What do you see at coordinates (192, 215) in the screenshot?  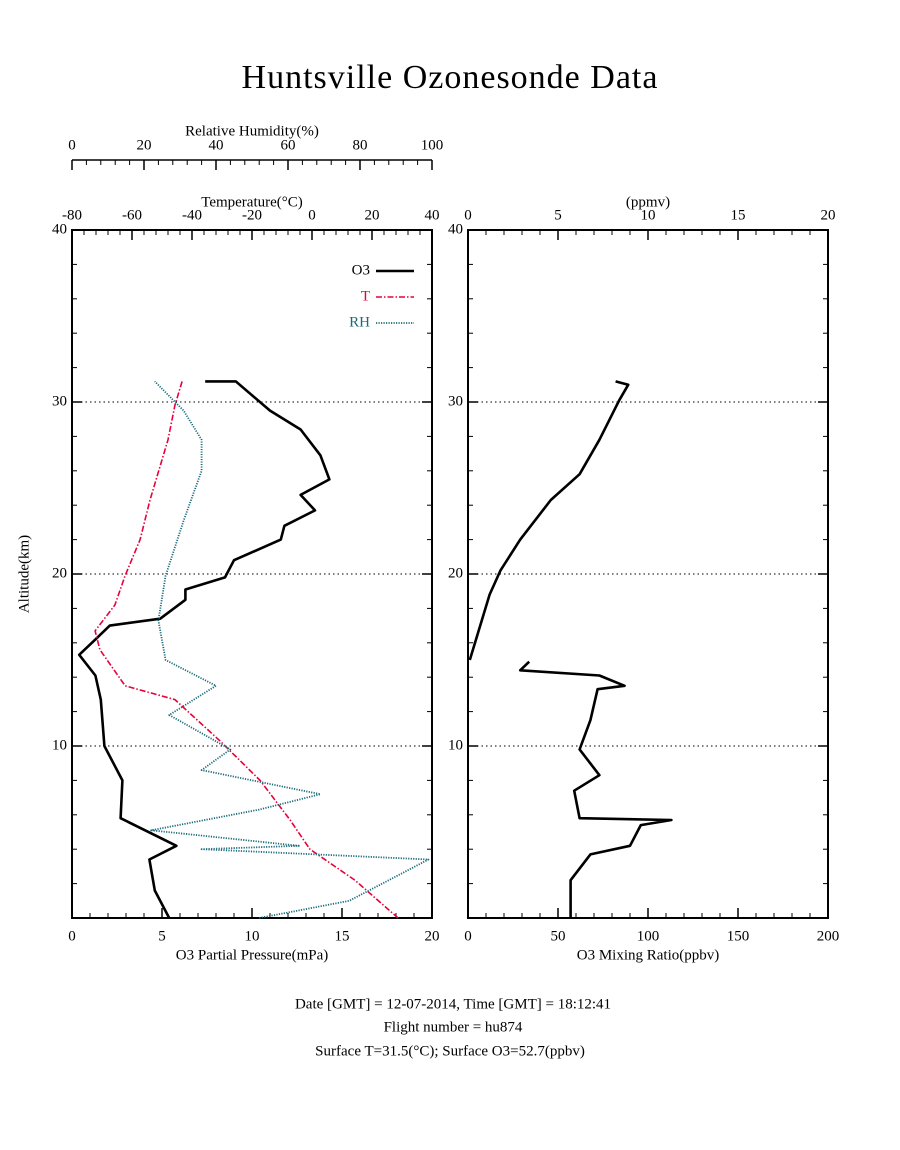 I see `x2-tick-label: -40` at bounding box center [192, 215].